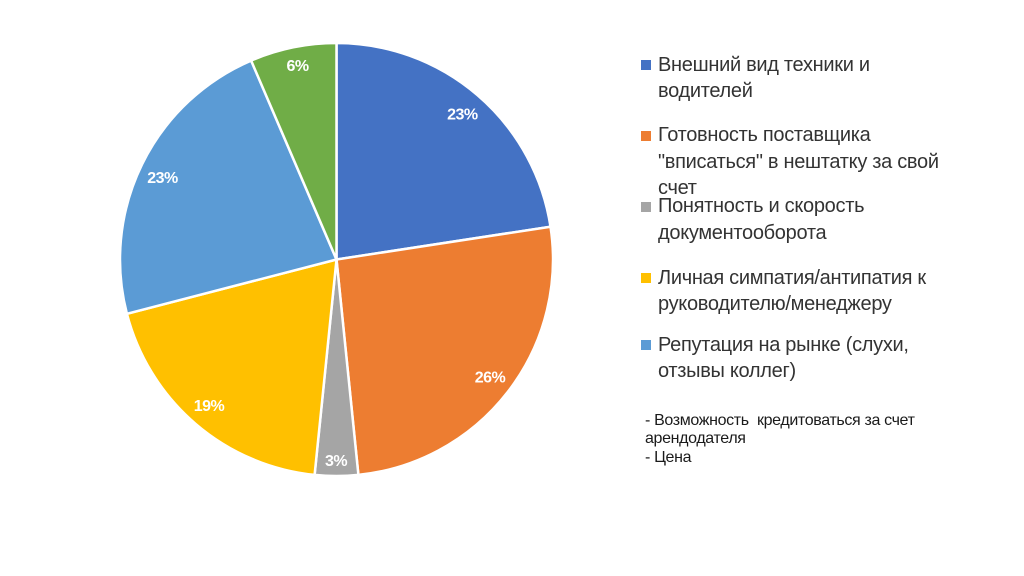 The height and width of the screenshot is (576, 1024). What do you see at coordinates (490, 377) in the screenshot?
I see `svg-text: 26%` at bounding box center [490, 377].